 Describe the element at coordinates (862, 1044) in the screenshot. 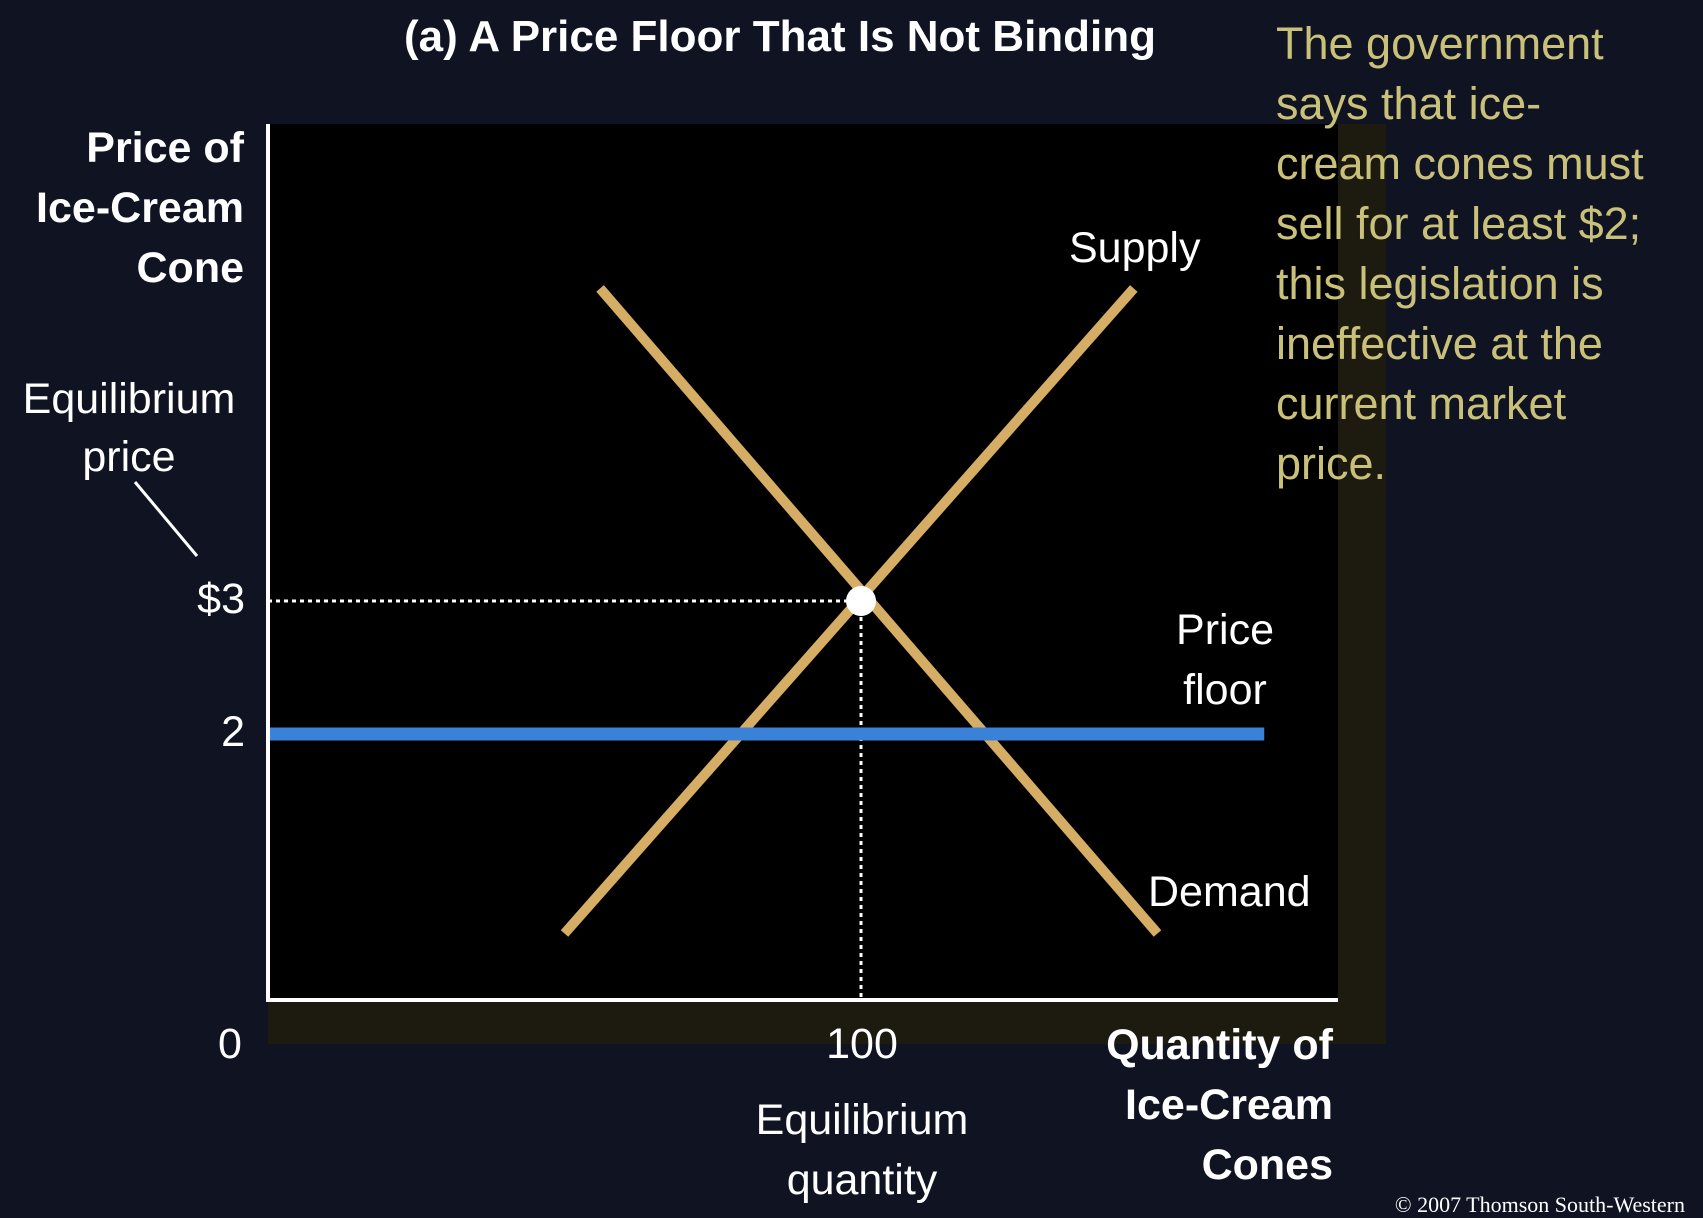

I see `x-tick-label-100: 100` at that location.